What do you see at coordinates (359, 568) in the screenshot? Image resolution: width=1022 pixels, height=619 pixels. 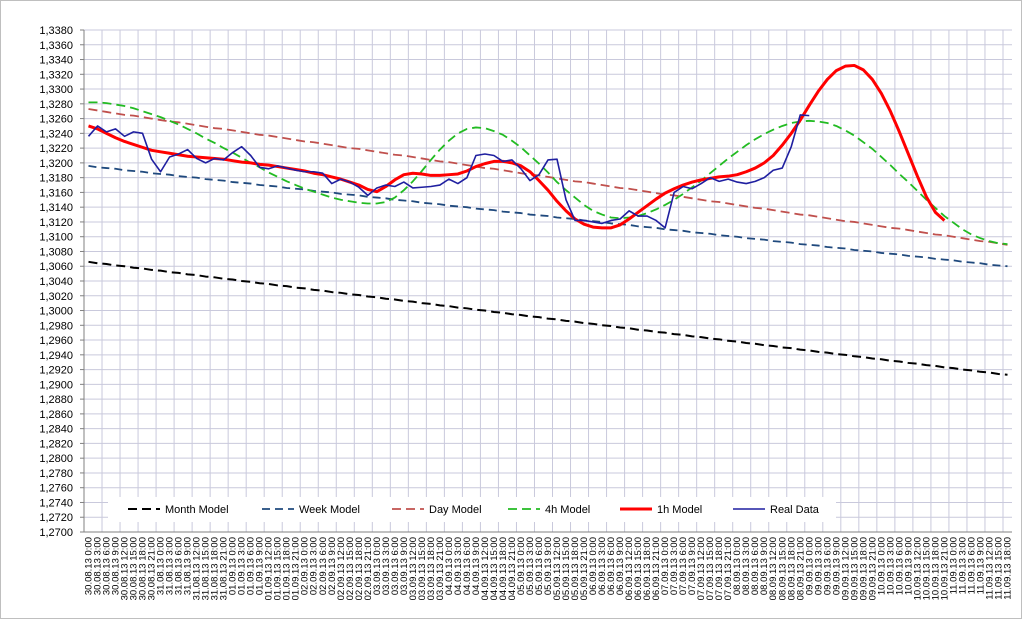 I see `x-tick-label: 02.09.13 18:00` at bounding box center [359, 568].